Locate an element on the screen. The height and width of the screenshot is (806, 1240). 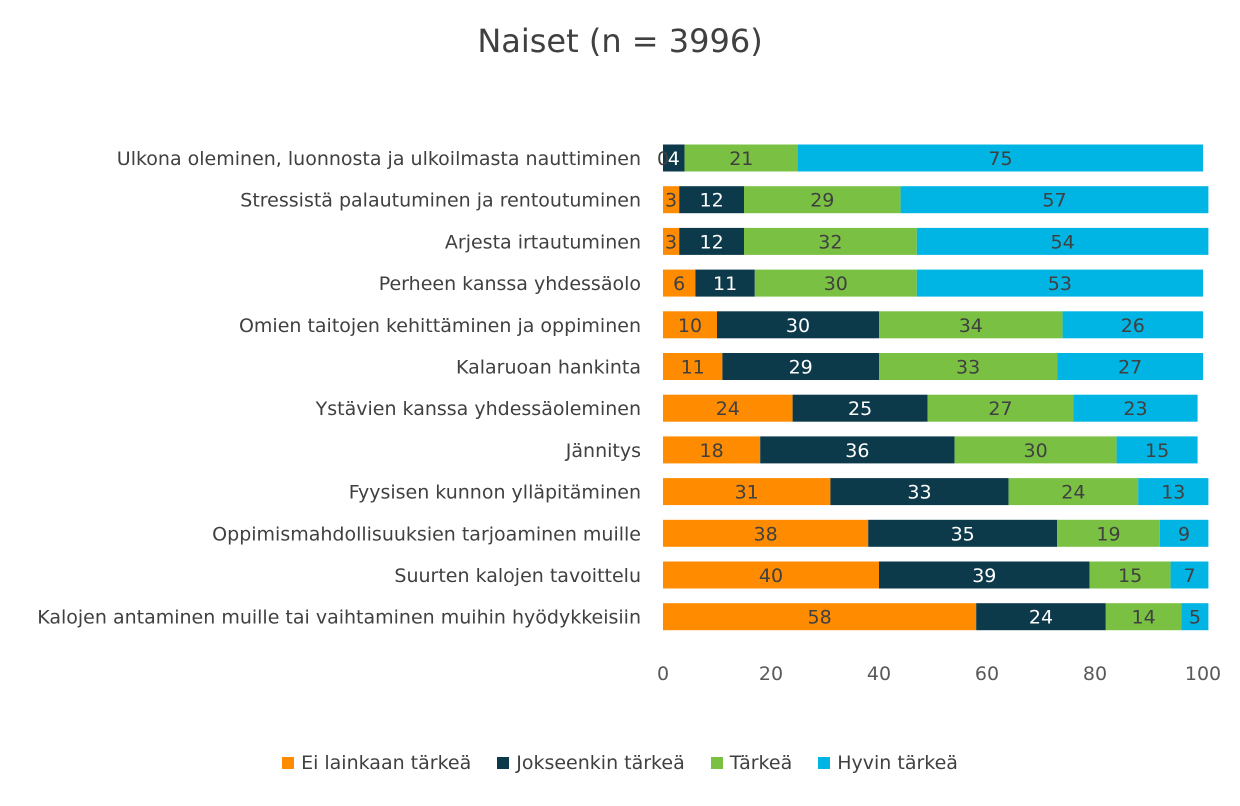
data-label: 40 is located at coordinates (771, 576).